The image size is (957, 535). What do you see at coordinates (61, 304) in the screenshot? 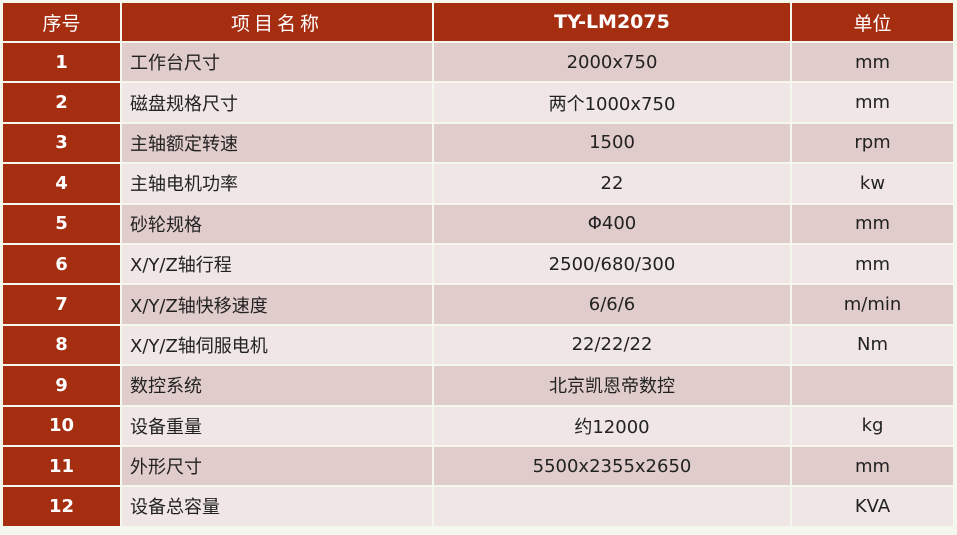
I see `row-number: 7` at bounding box center [61, 304].